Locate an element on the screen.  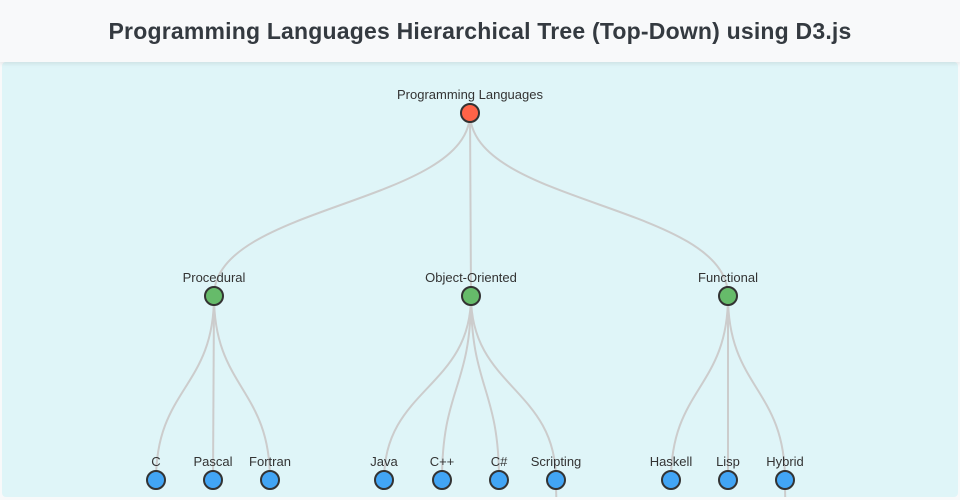
tree-node-pascal: Pascal is located at coordinates (213, 472).